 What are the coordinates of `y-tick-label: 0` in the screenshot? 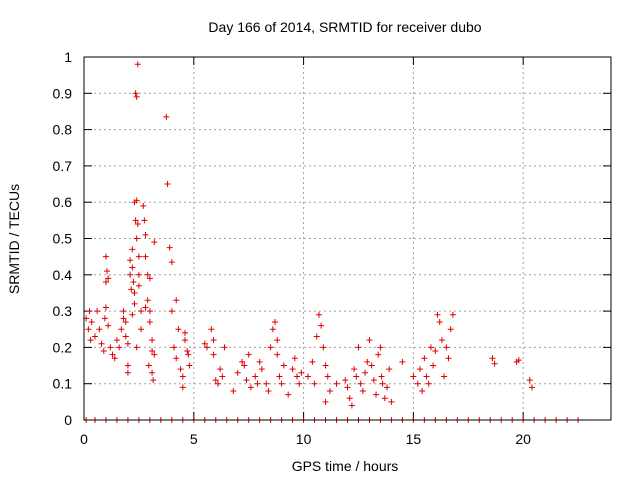 It's located at (68, 420).